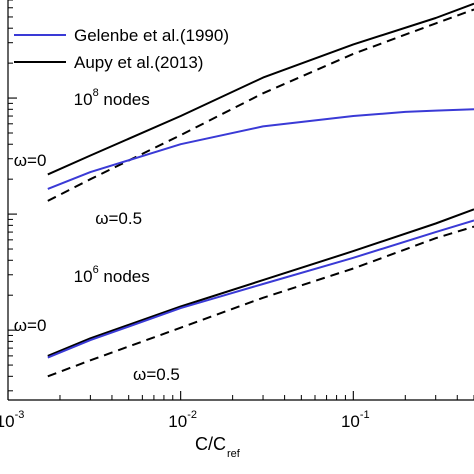 The image size is (474, 474). I want to click on x-axis-label: C/C ref, so click(218, 447).